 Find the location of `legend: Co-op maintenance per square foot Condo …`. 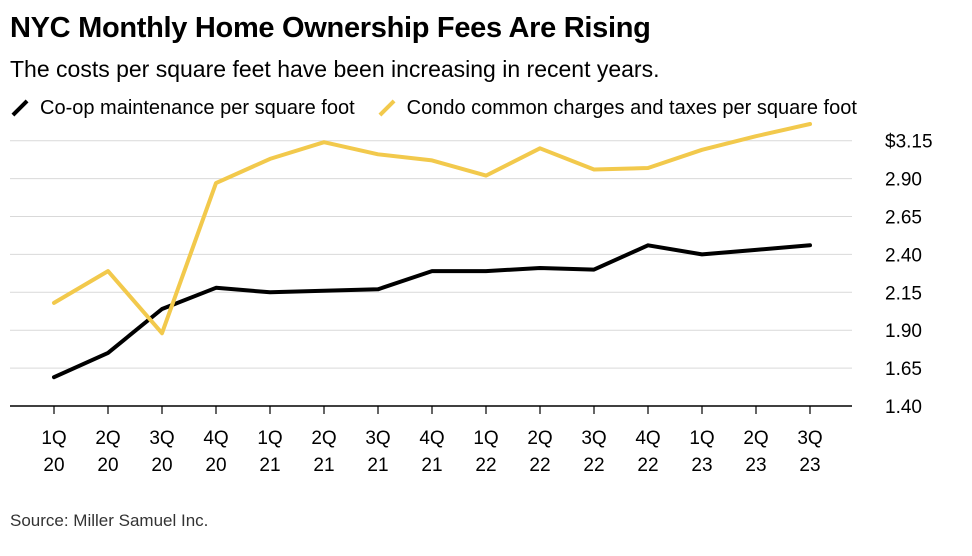

legend: Co-op maintenance per square foot Condo … is located at coordinates (444, 108).